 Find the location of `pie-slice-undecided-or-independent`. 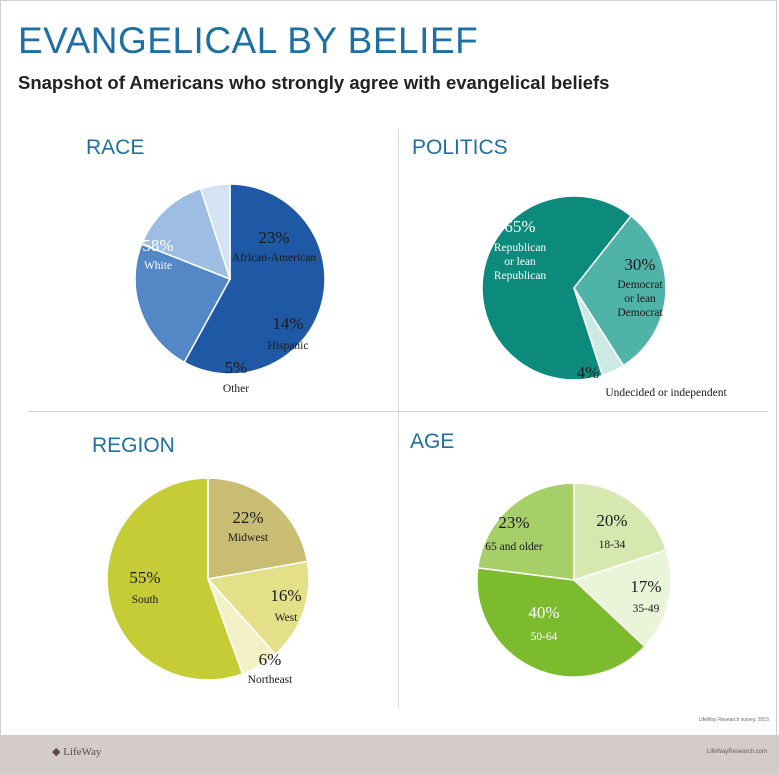

pie-slice-undecided-or-independent is located at coordinates (599, 332).